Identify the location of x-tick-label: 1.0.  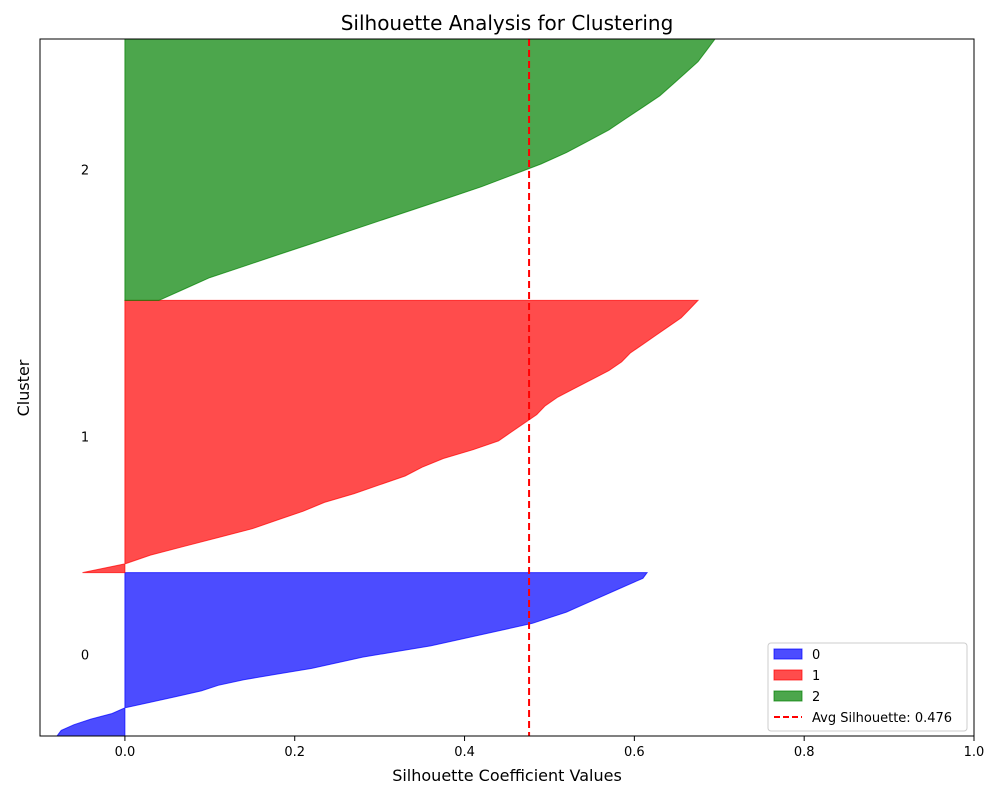
(974, 752).